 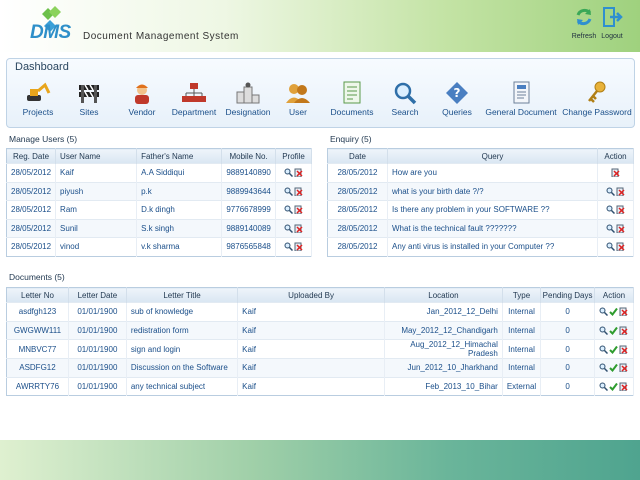 I want to click on query-link: What is the technical fault ???????, so click(x=492, y=228).